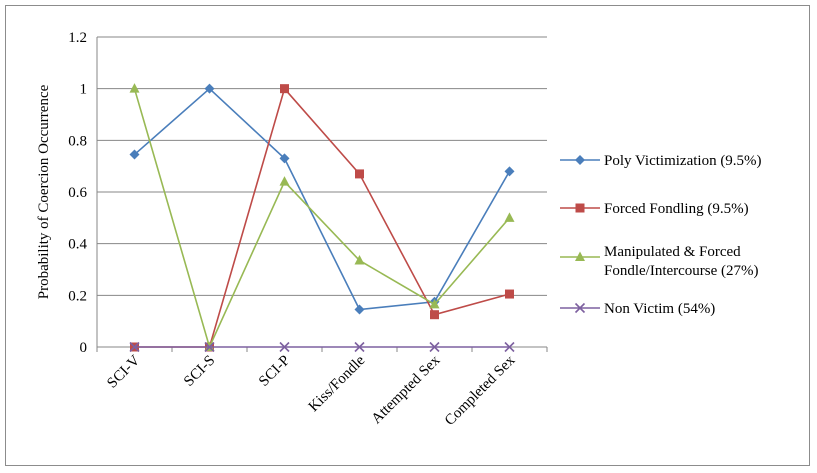  What do you see at coordinates (77, 38) in the screenshot?
I see `y-tick-label: 1.2` at bounding box center [77, 38].